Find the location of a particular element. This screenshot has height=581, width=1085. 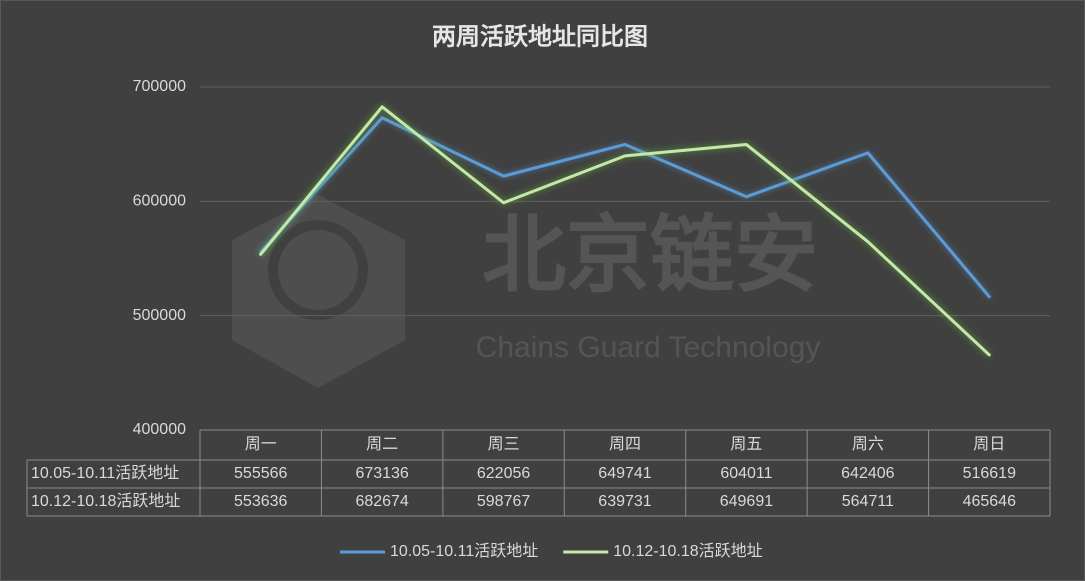

table-cell: 564711 is located at coordinates (868, 501).